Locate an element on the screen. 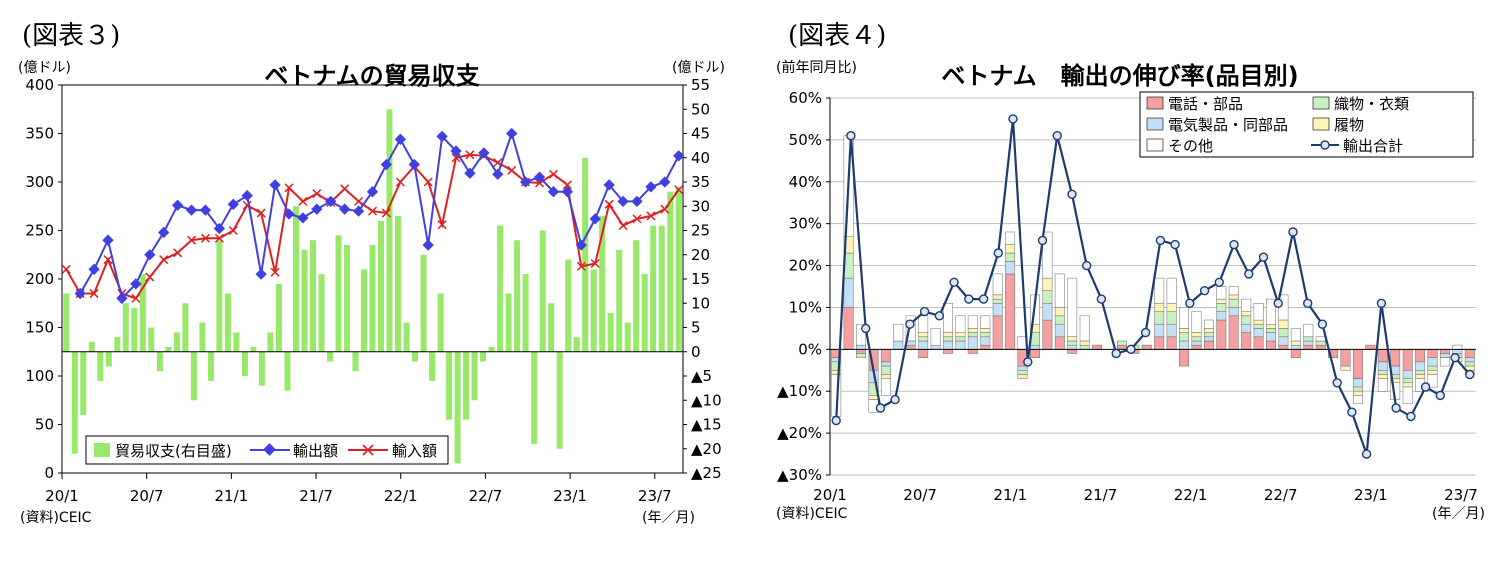 This screenshot has width=1509, height=562. fig3-legend: 貿易収支(右目盛) 輸出額 輸入額 is located at coordinates (267, 450).